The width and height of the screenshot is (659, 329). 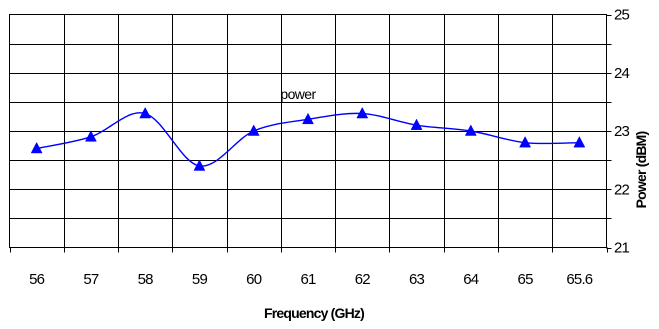 I want to click on y-tick-label: 22, so click(x=622, y=189).